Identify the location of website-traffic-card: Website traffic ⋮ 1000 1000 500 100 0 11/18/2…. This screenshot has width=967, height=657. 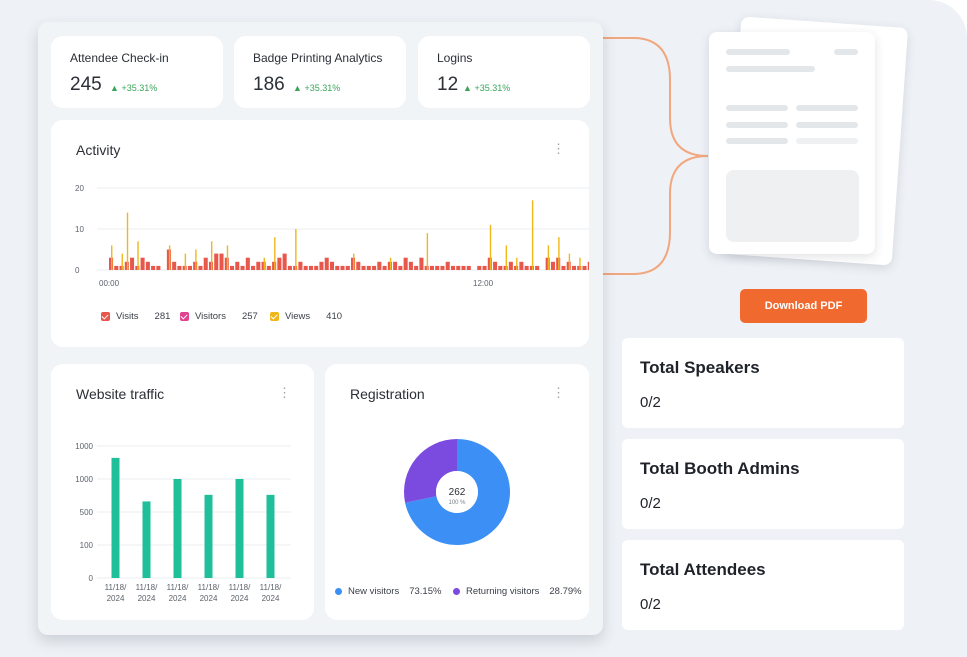
(182, 492).